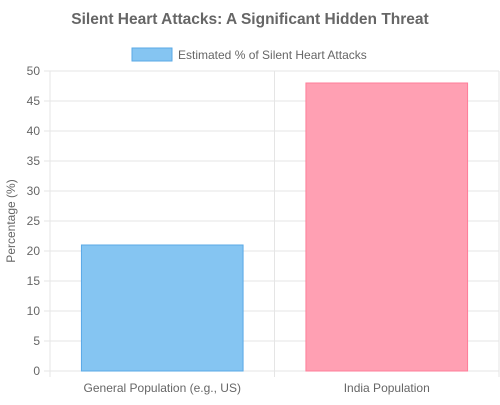 The height and width of the screenshot is (405, 500). What do you see at coordinates (34, 101) in the screenshot?
I see `y-tick-label: 45` at bounding box center [34, 101].